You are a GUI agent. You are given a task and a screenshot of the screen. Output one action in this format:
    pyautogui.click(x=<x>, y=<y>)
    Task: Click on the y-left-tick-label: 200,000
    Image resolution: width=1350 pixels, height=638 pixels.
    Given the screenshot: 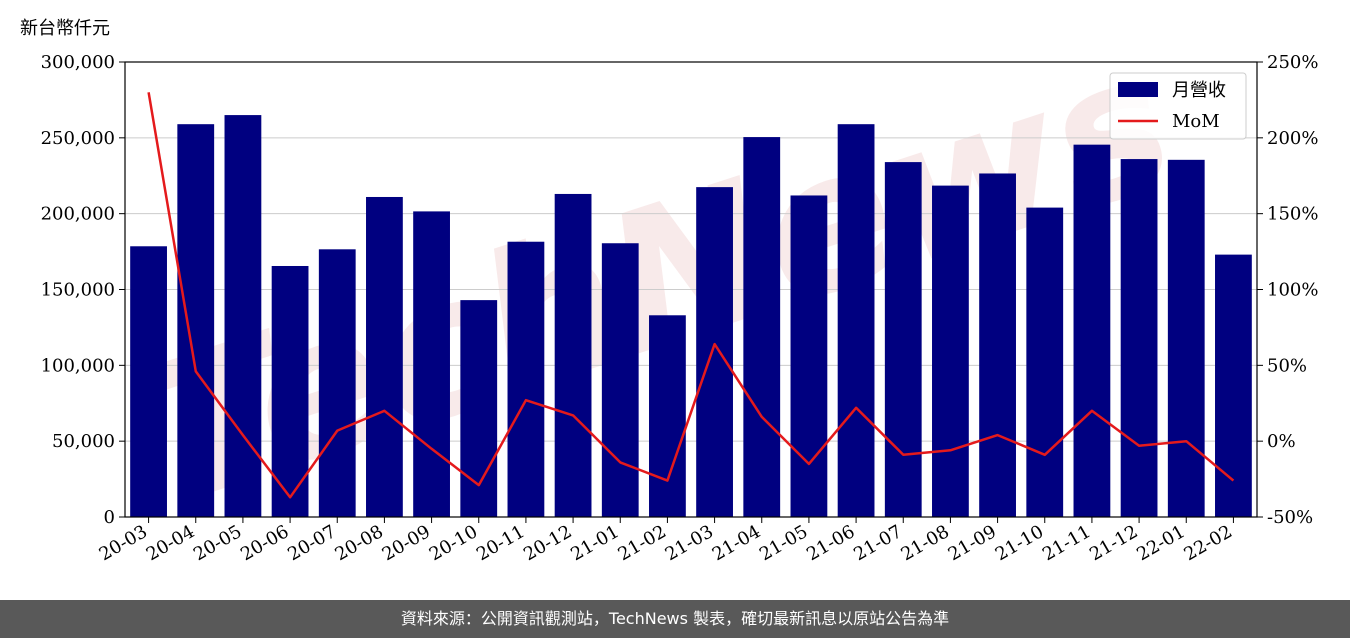 What is the action you would take?
    pyautogui.click(x=78, y=214)
    